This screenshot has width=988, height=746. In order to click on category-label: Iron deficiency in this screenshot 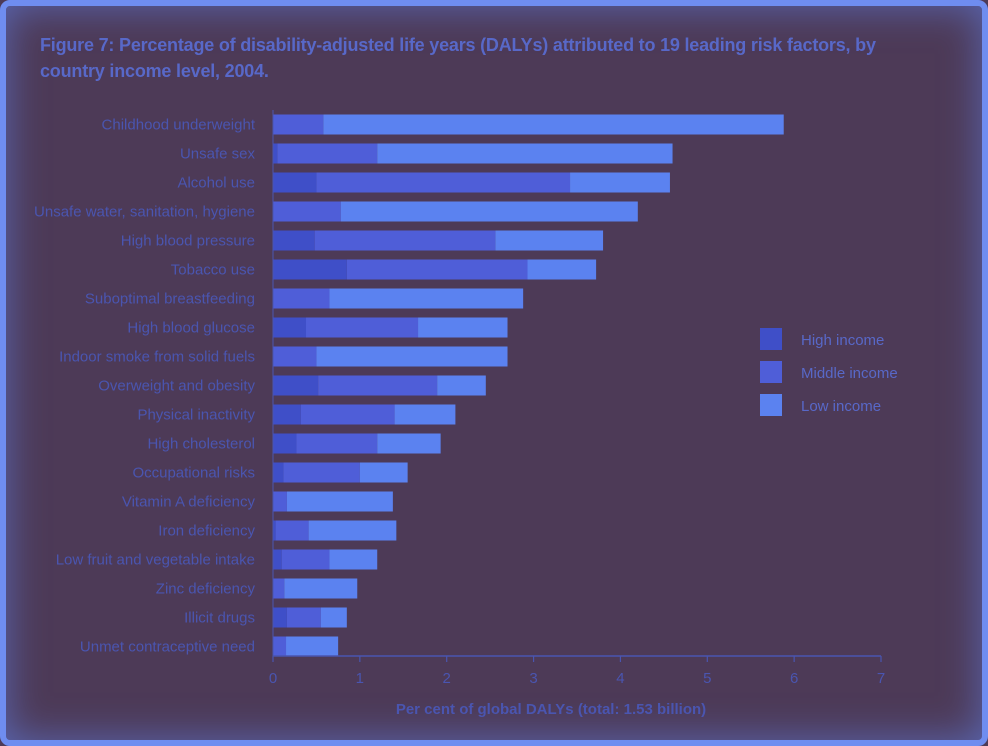, I will do `click(206, 531)`.